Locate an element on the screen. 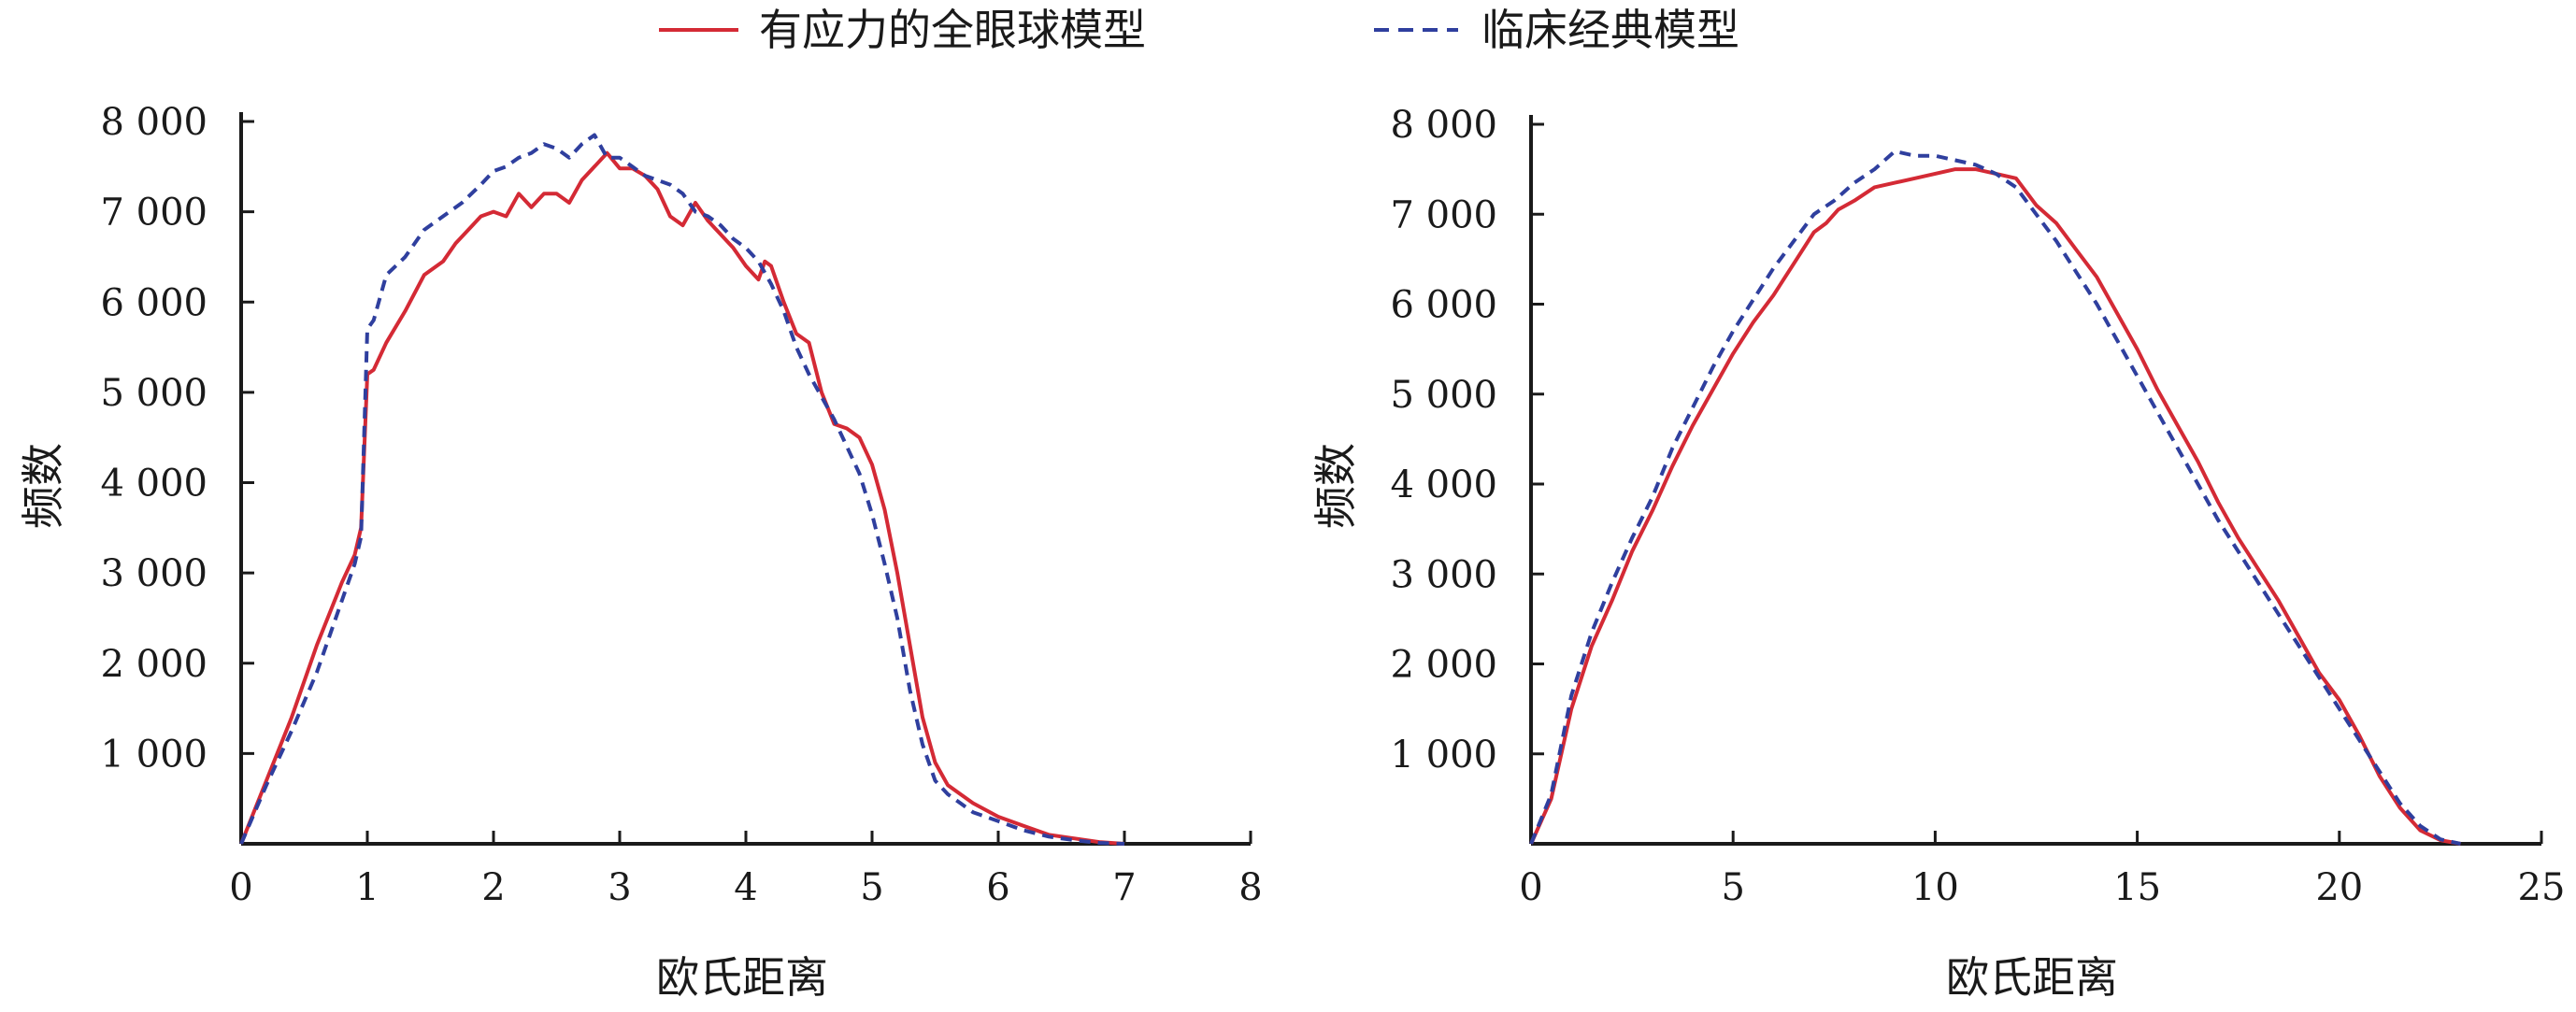 The height and width of the screenshot is (1012, 2576). chart-left-y-tick-label: 3 000 is located at coordinates (154, 573).